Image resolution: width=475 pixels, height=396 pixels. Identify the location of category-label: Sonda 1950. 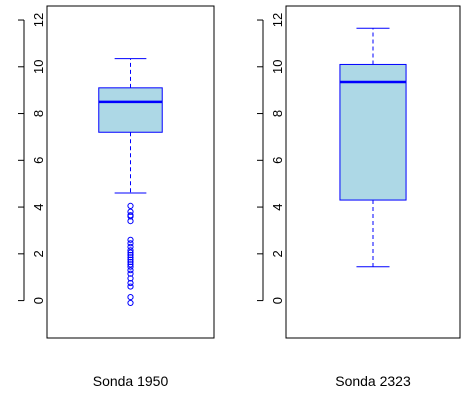
(131, 381).